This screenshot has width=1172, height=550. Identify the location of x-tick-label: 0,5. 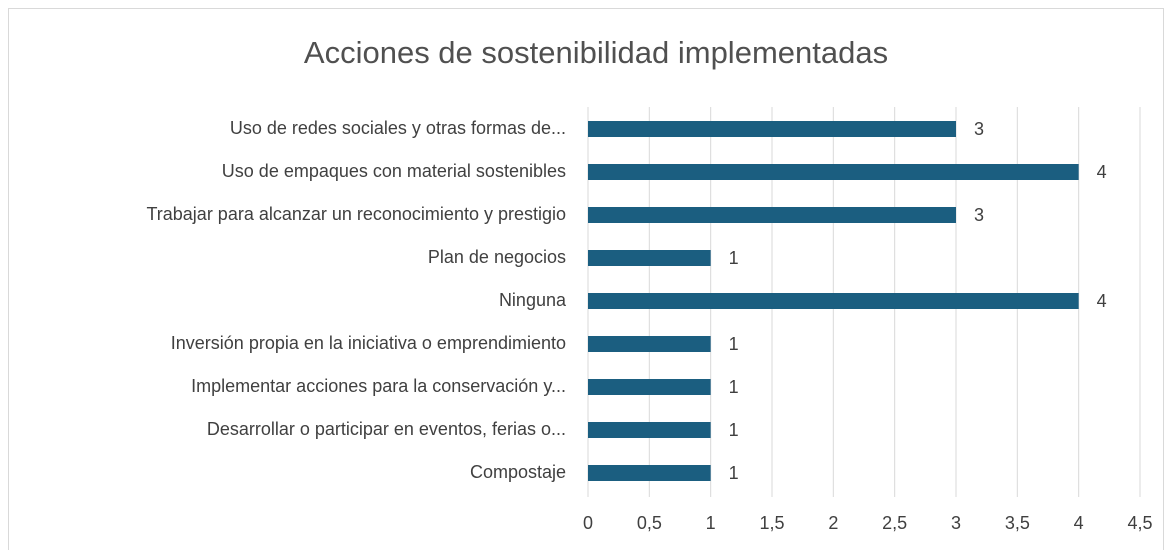
(649, 523).